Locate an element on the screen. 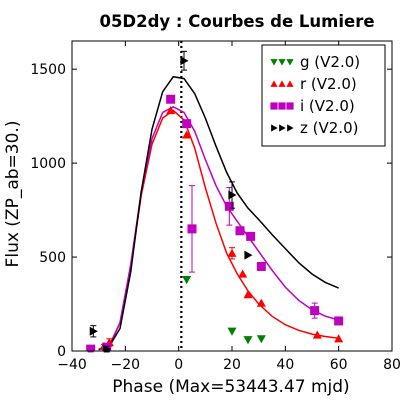 This screenshot has width=400, height=400. legend-label-0: g (V2.0) is located at coordinates (330, 62).